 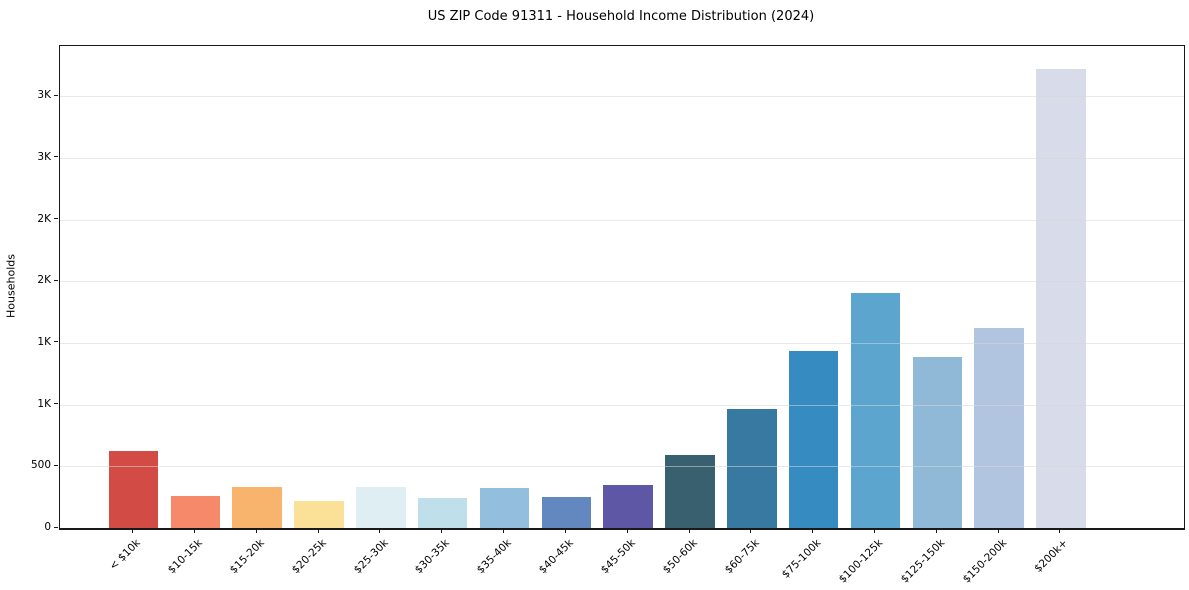 What do you see at coordinates (504, 507) in the screenshot?
I see `bar-35-40k` at bounding box center [504, 507].